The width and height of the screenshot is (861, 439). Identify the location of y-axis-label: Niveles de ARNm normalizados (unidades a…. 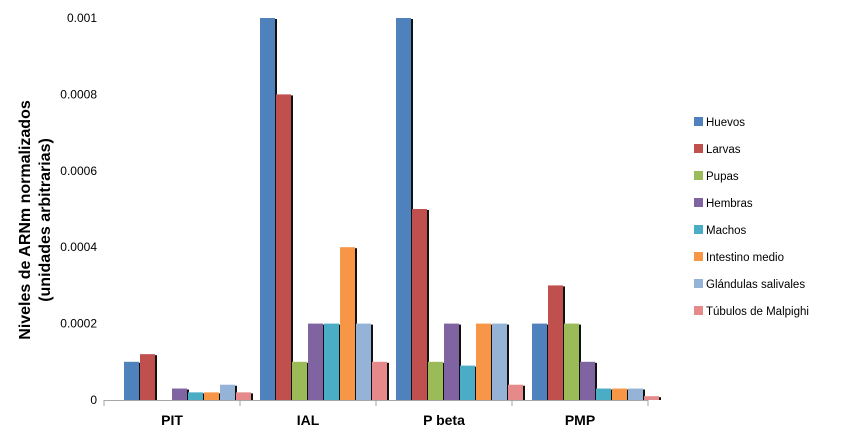
(35, 220).